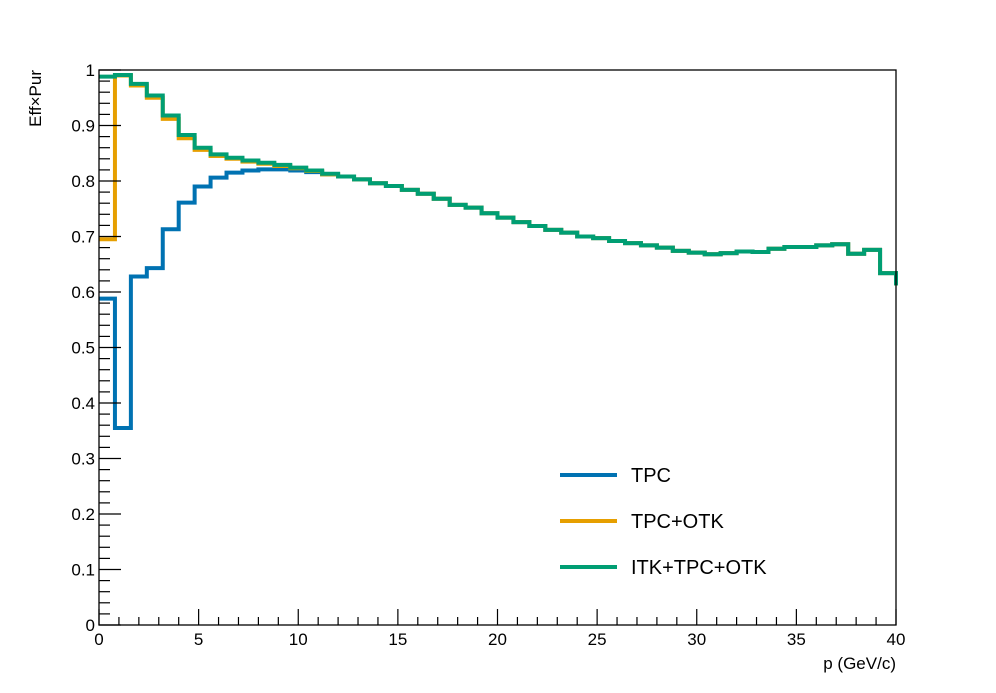 The image size is (996, 693). I want to click on legend-label-1: TPC+OTK, so click(677, 522).